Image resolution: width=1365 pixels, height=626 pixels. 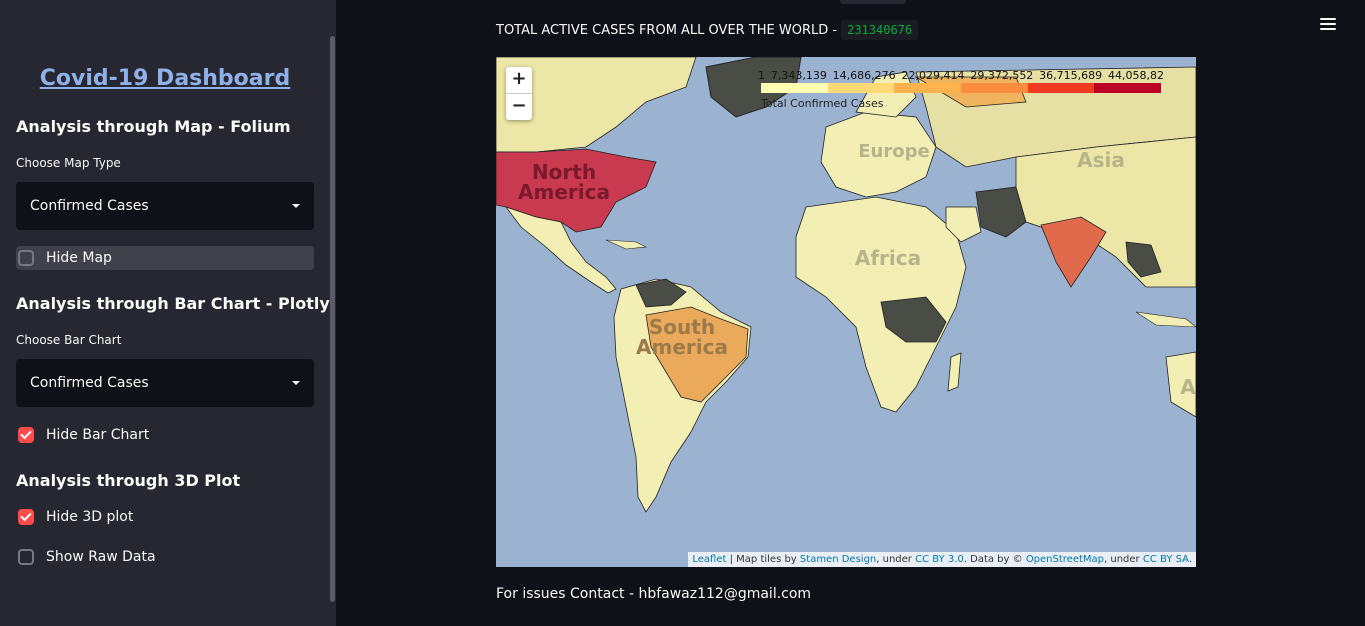 I want to click on bar-chart-label: Choose Bar Chart, so click(x=69, y=340).